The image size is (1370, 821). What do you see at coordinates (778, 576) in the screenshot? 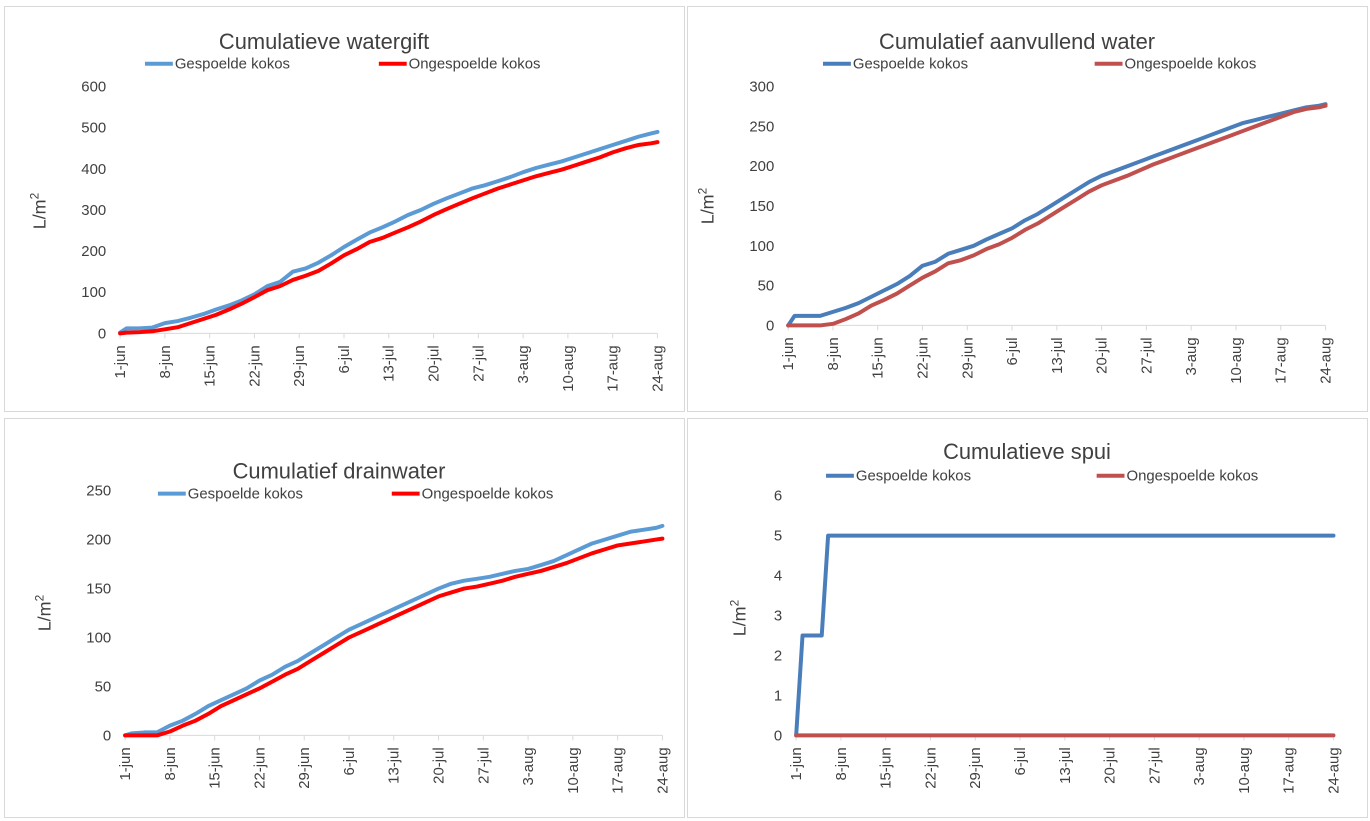
I see `y-tick-label: 4` at bounding box center [778, 576].